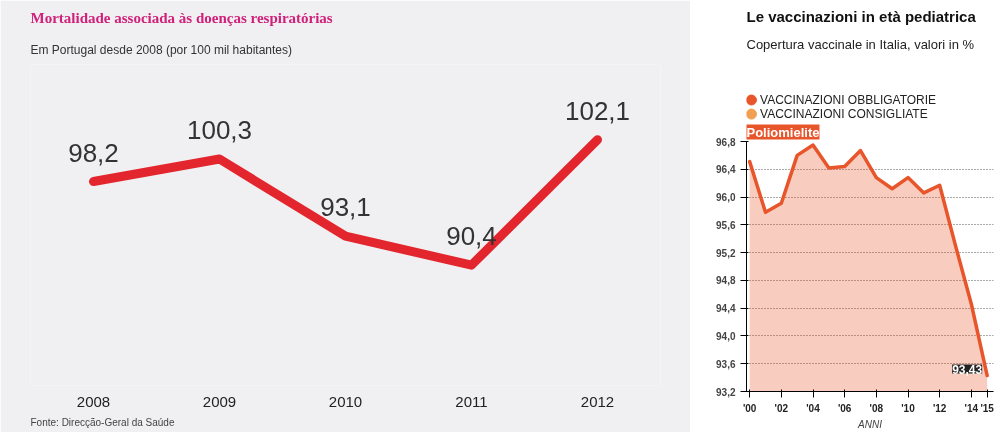 The image size is (1001, 438). Describe the element at coordinates (726, 336) in the screenshot. I see `y-tick-label: 94,0` at that location.